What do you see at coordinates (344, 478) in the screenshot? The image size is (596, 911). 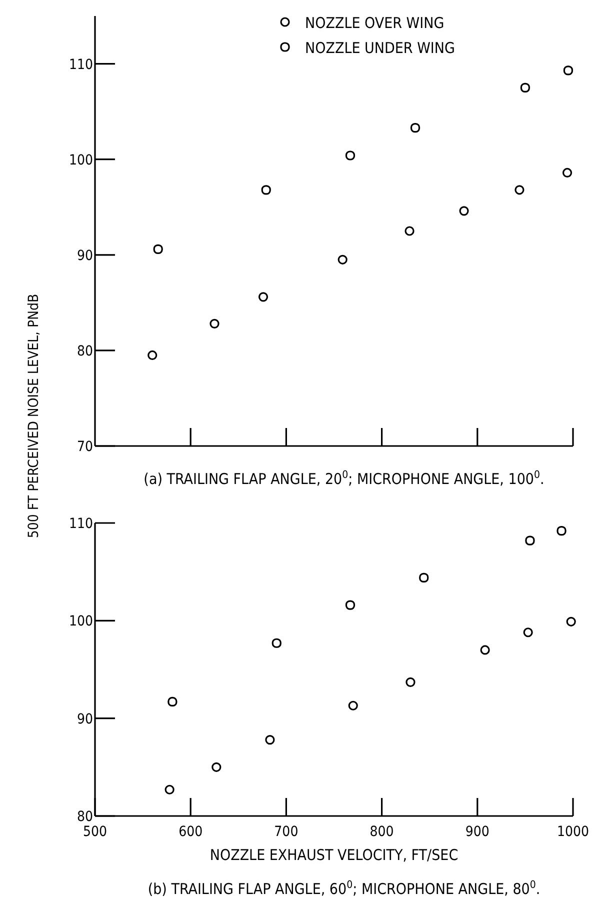 I see `text: (a) TRAILING FLAP ANGLE, 20$^{0}$; MICROPHONE ANGLE, 100$^{0}$.` at bounding box center [344, 478].